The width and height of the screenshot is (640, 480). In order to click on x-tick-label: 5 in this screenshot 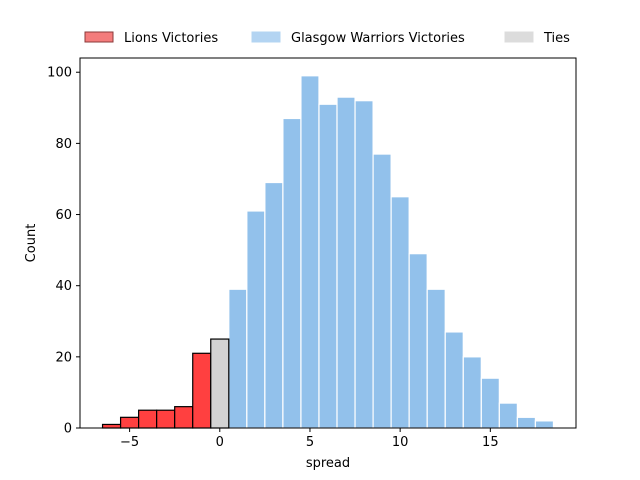, I will do `click(310, 442)`.